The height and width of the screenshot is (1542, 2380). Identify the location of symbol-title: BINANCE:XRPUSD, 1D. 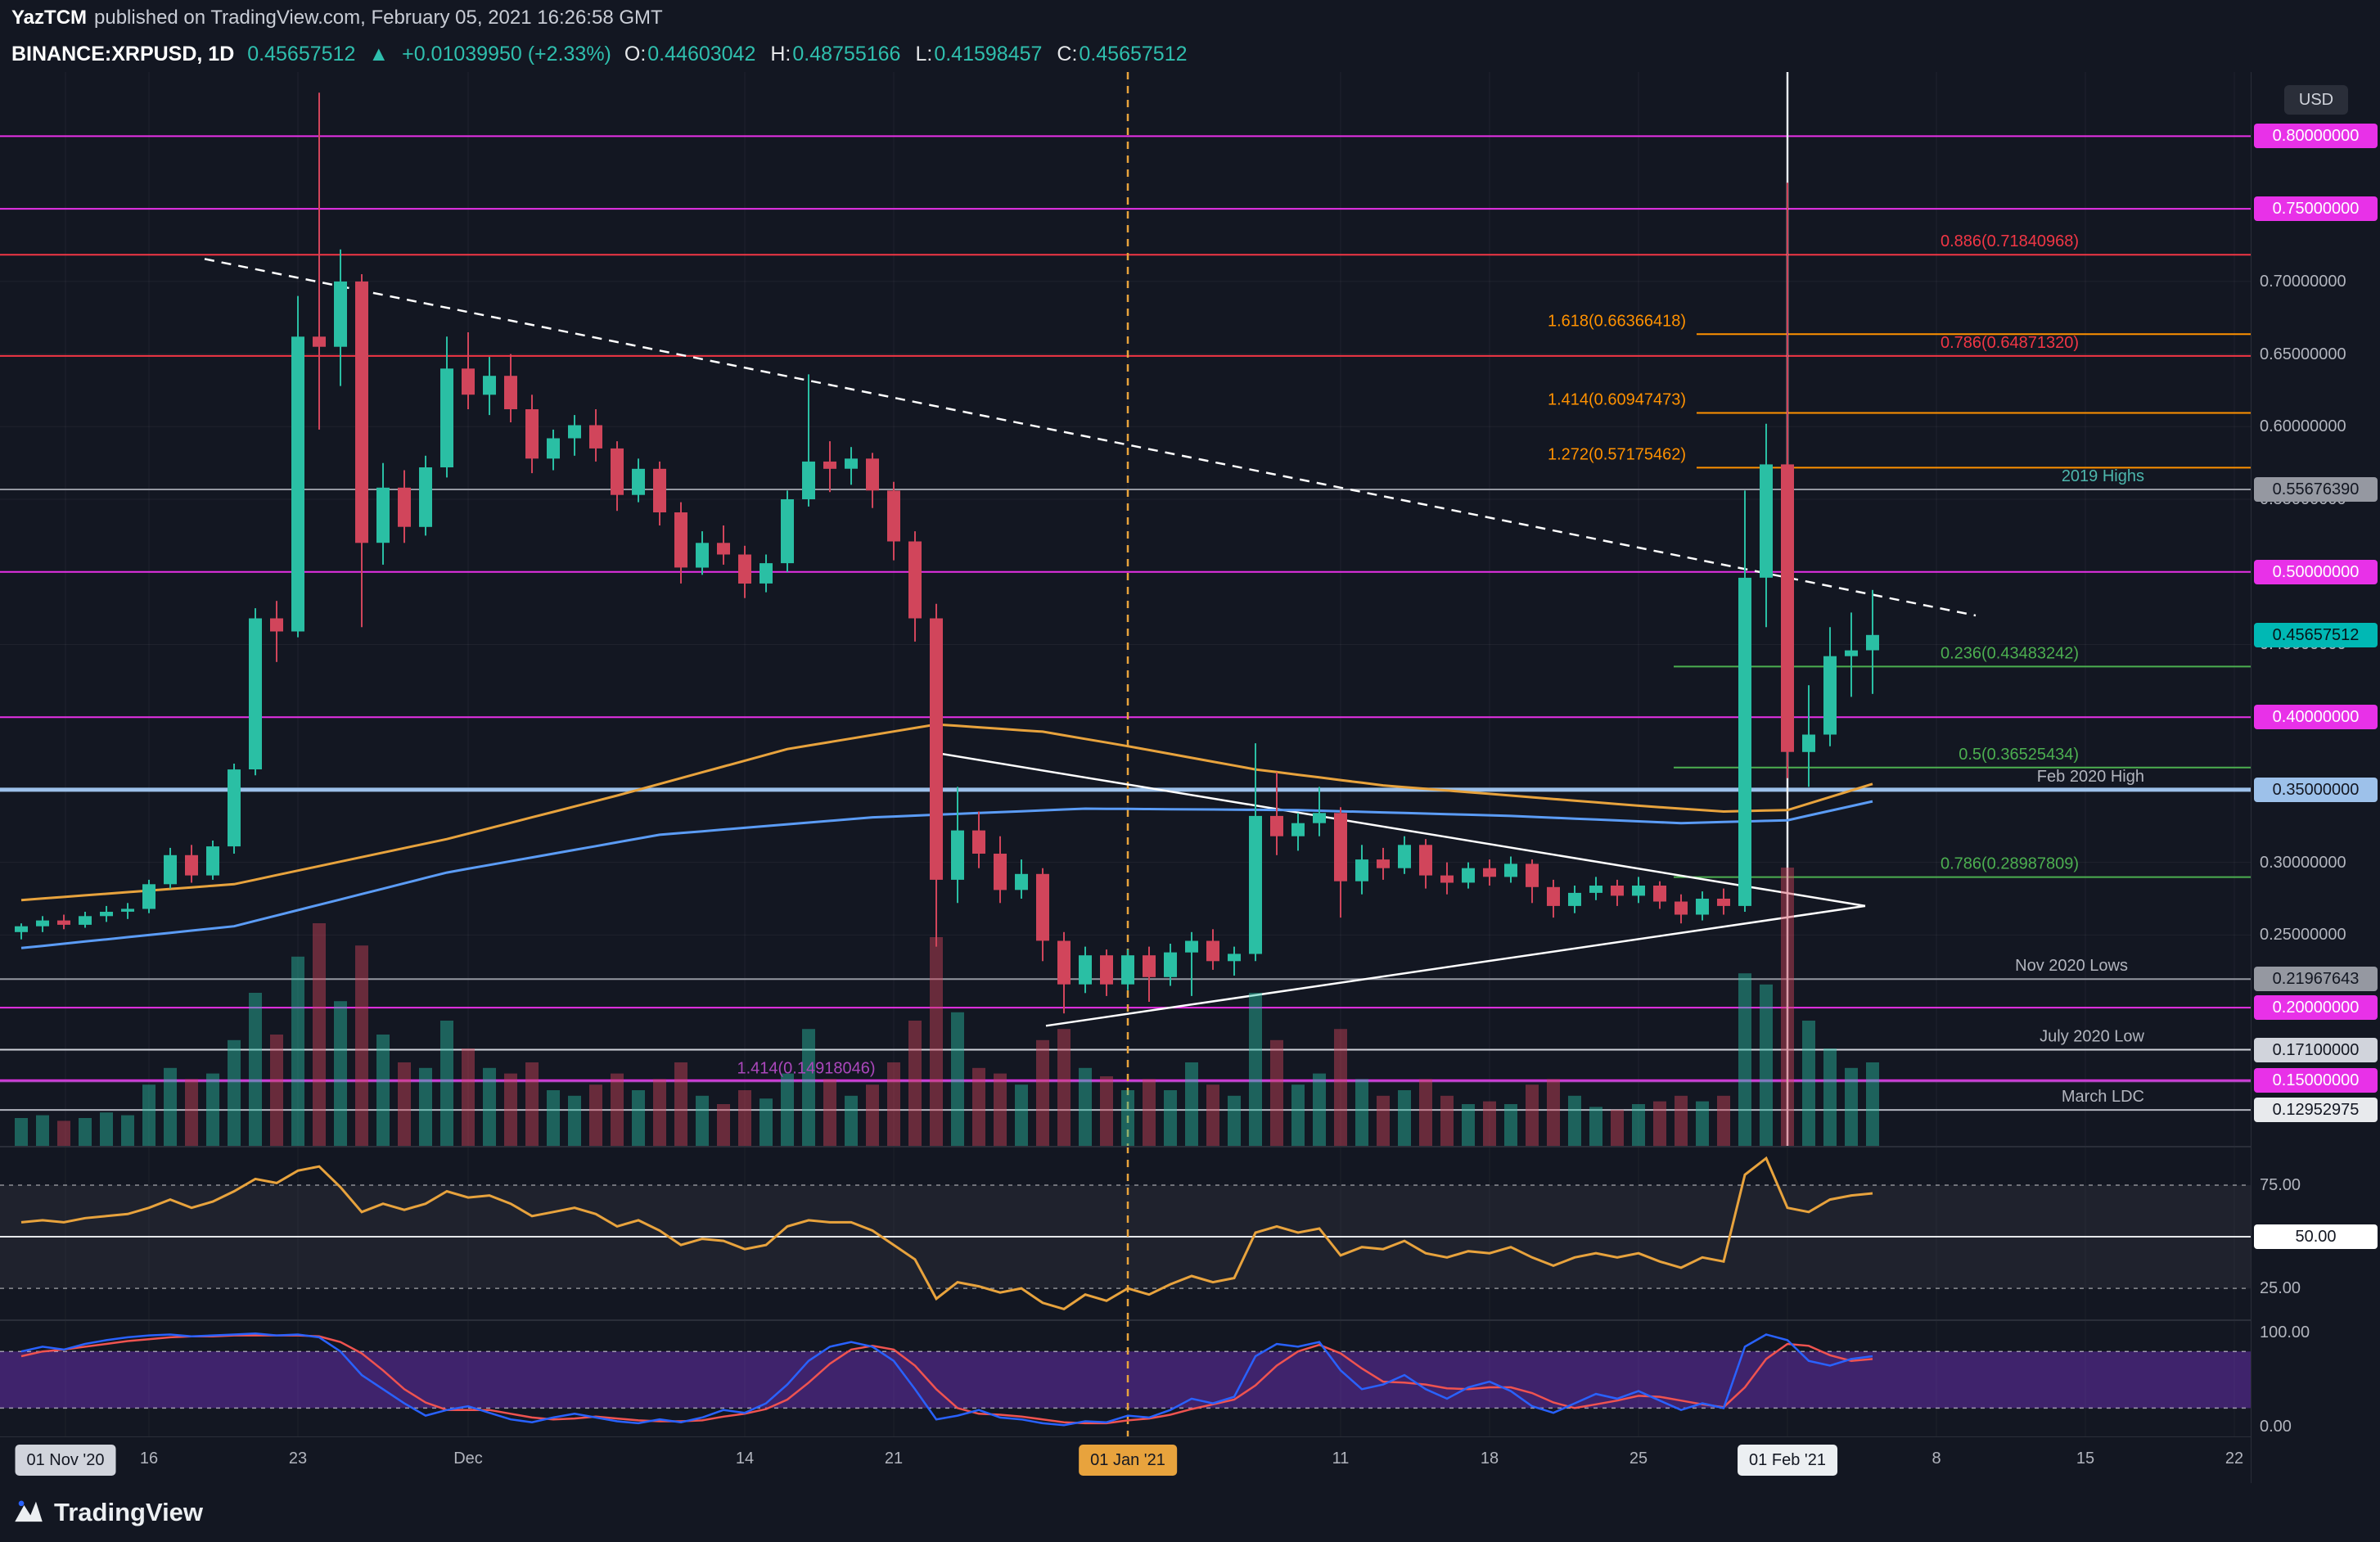
(123, 54).